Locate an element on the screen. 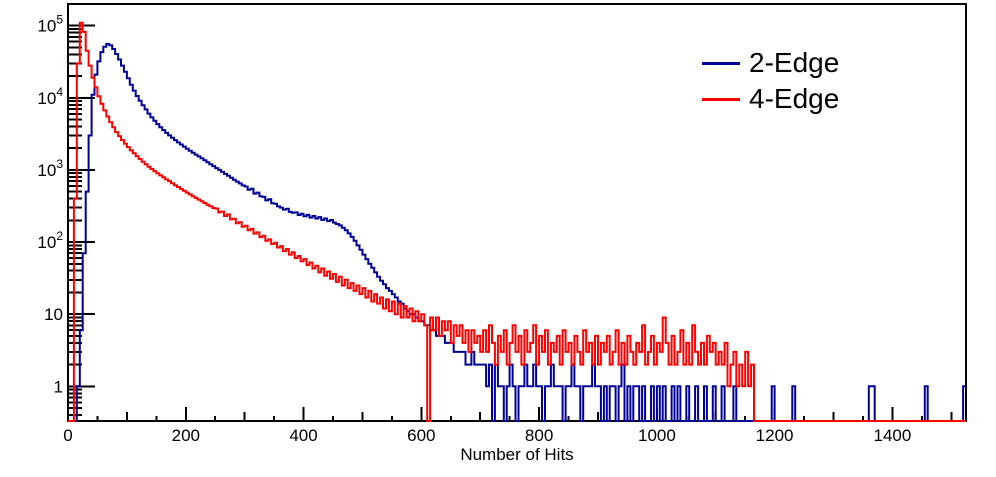  y-tick-label: 10 is located at coordinates (53, 314).